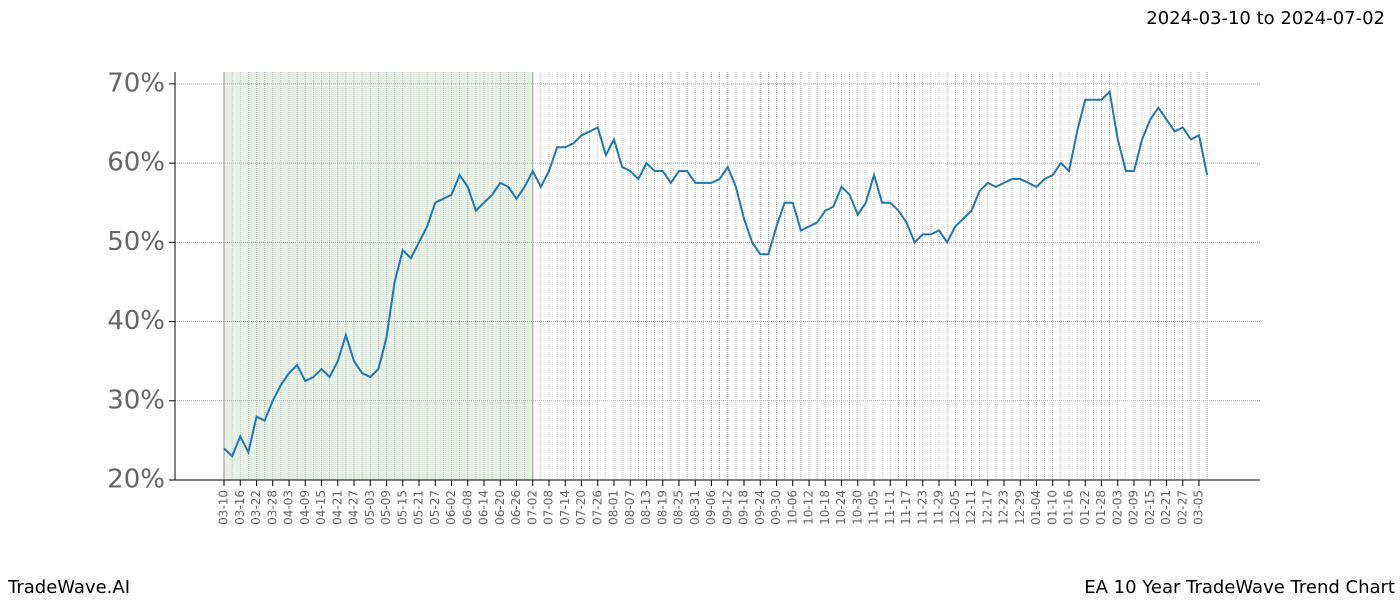  What do you see at coordinates (646, 507) in the screenshot?
I see `x-tick-label: 08-13` at bounding box center [646, 507].